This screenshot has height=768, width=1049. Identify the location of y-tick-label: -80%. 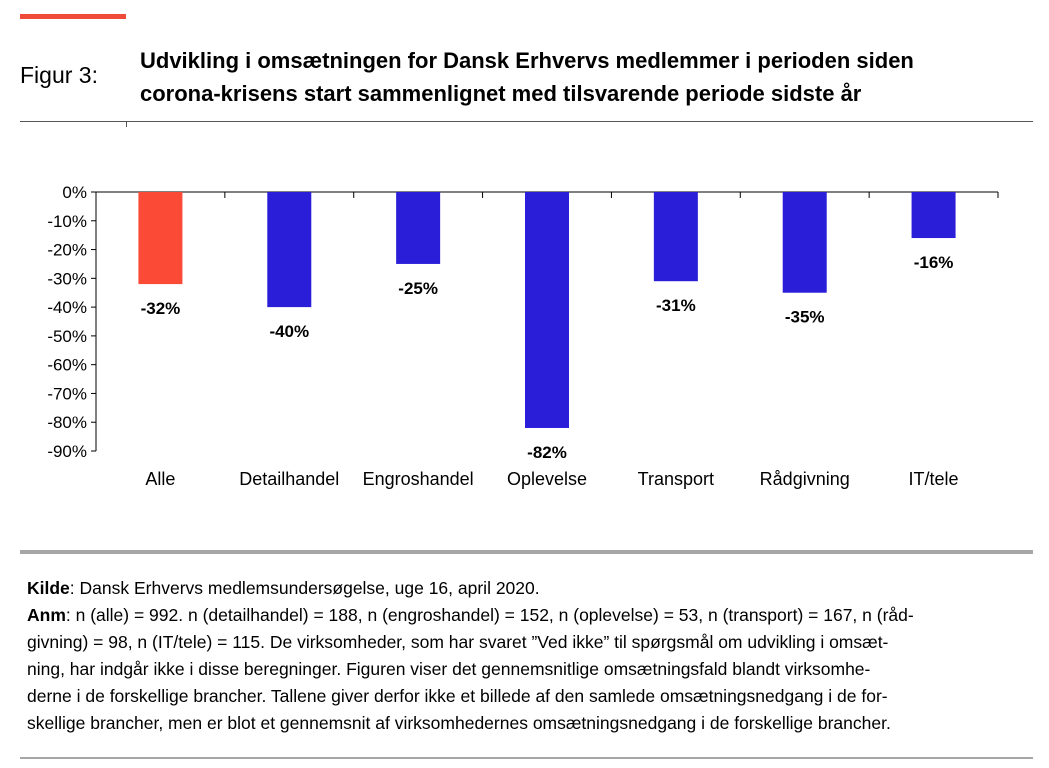
(67, 422).